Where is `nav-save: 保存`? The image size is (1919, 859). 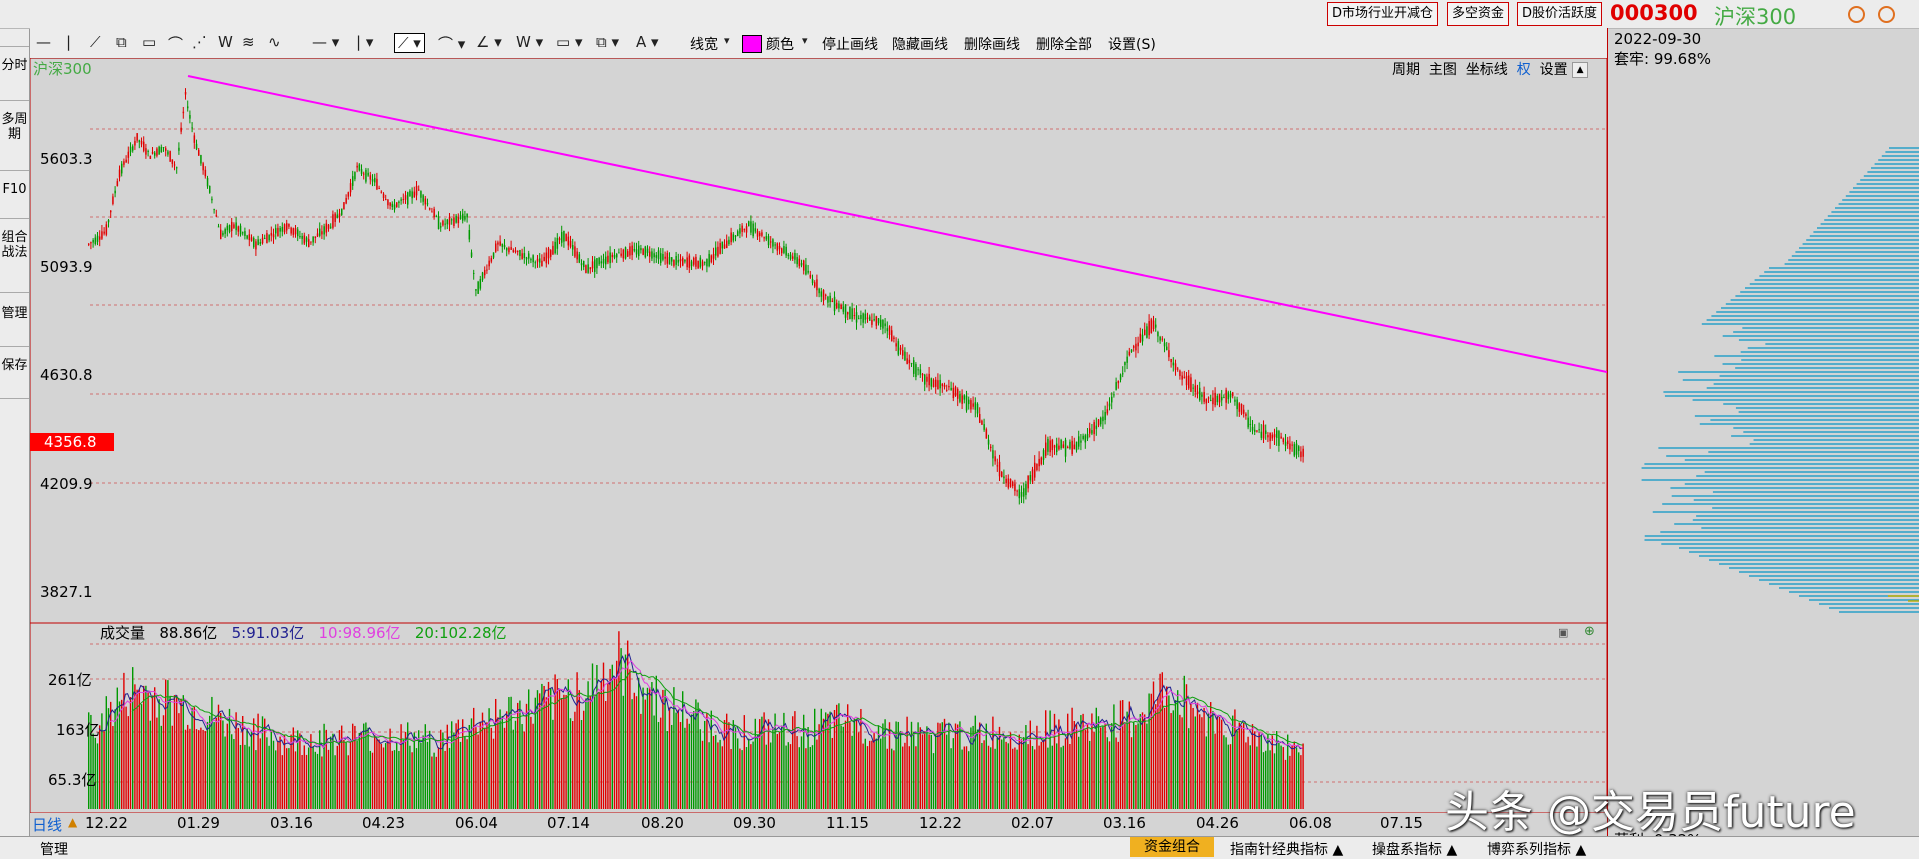 nav-save: 保存 is located at coordinates (14, 378).